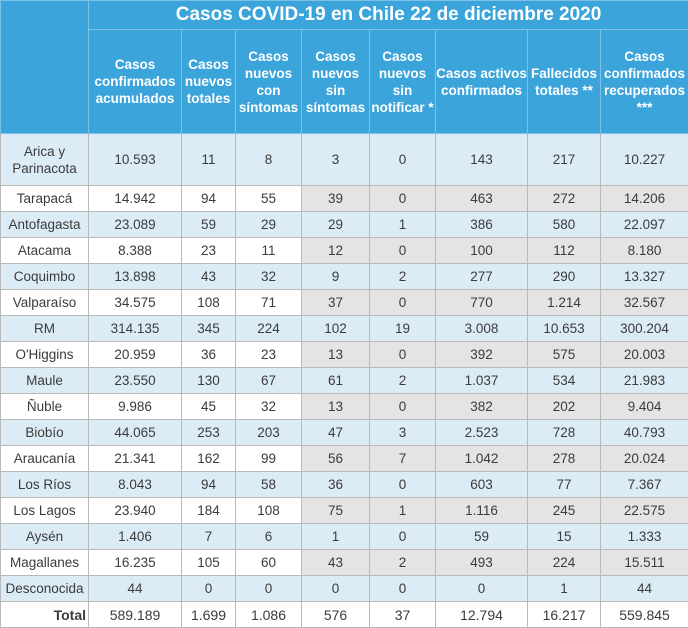 The image size is (688, 628). I want to click on value-cell: 102, so click(336, 329).